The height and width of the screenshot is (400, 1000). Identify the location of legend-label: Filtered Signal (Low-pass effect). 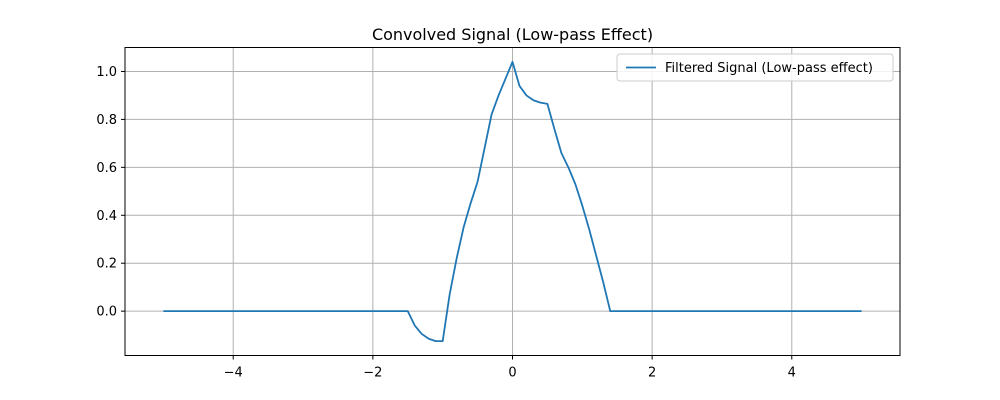
(769, 68).